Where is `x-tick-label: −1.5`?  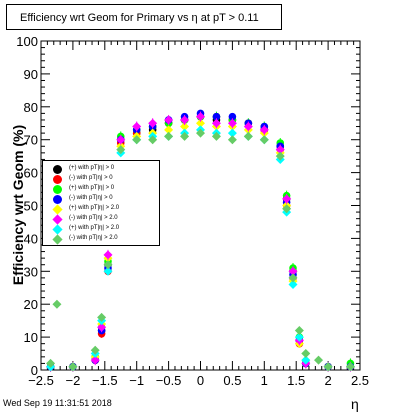
x-tick-label: −1.5 is located at coordinates (105, 380).